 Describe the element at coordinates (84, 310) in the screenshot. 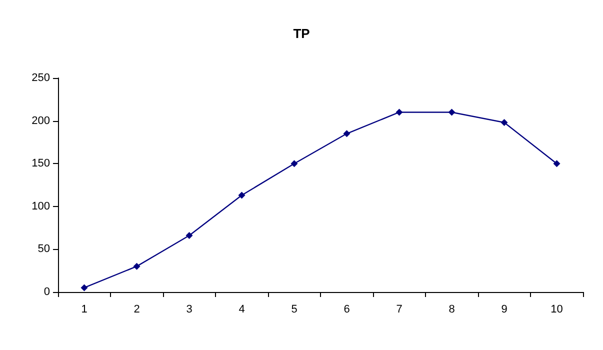

I see `x-tick-label: 1` at that location.